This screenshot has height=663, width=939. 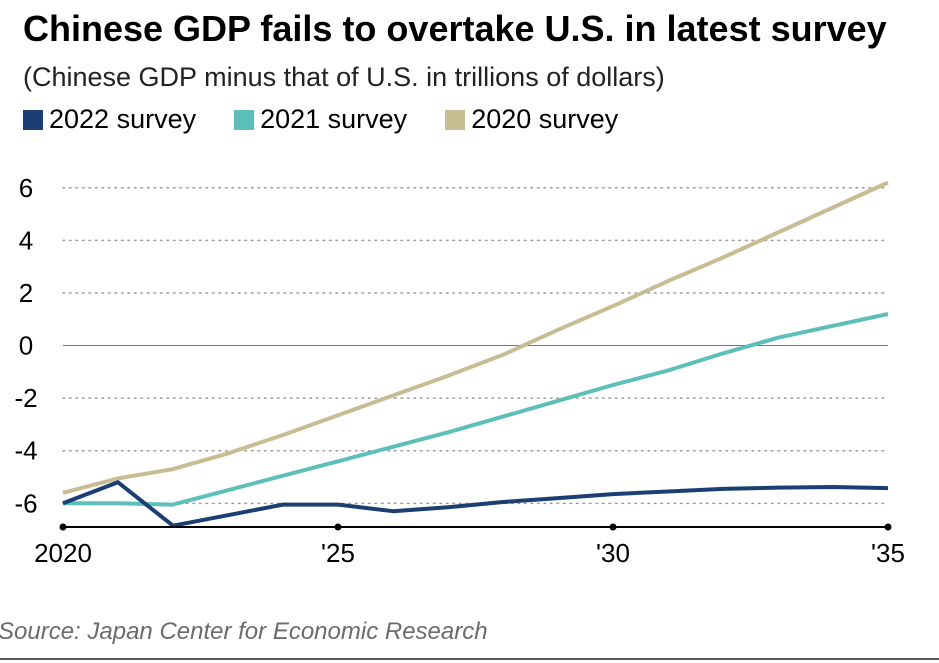 I want to click on y-tick-label: 4, so click(x=26, y=240).